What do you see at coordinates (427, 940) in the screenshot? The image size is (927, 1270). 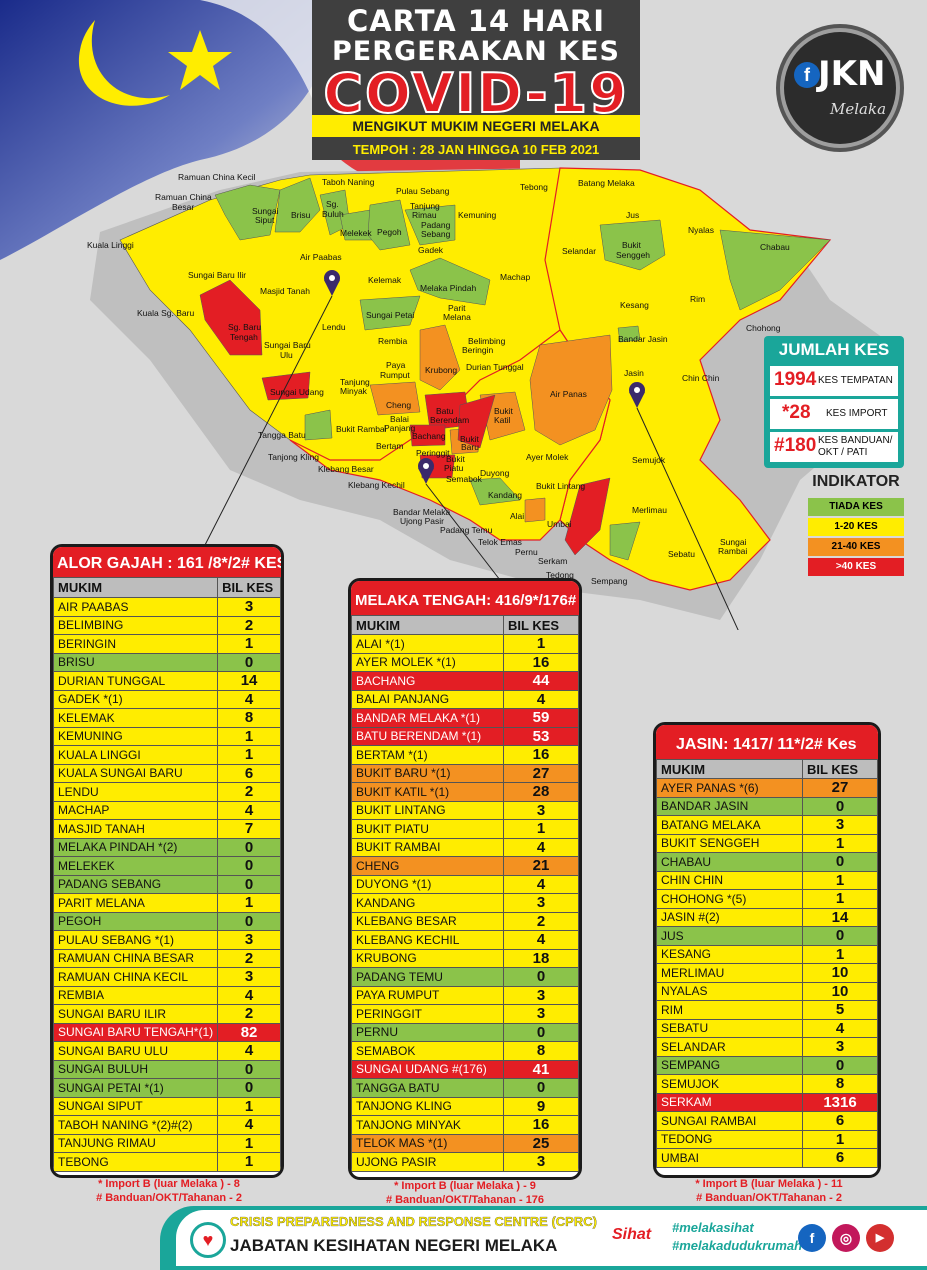 I see `mukim-name: KLEBANG KECHIL` at bounding box center [427, 940].